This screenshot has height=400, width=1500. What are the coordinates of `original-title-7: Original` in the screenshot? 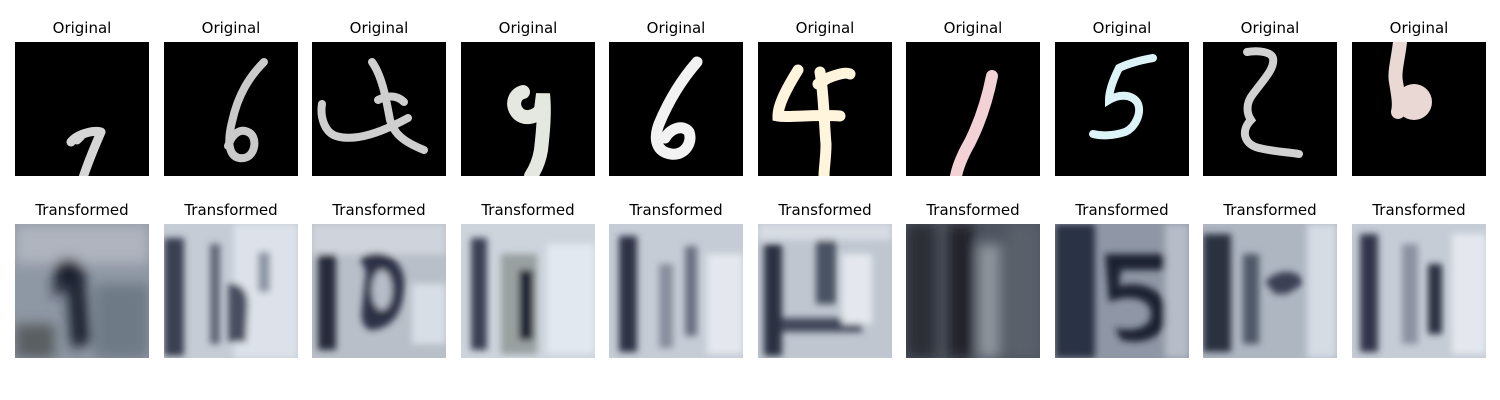 It's located at (973, 28).